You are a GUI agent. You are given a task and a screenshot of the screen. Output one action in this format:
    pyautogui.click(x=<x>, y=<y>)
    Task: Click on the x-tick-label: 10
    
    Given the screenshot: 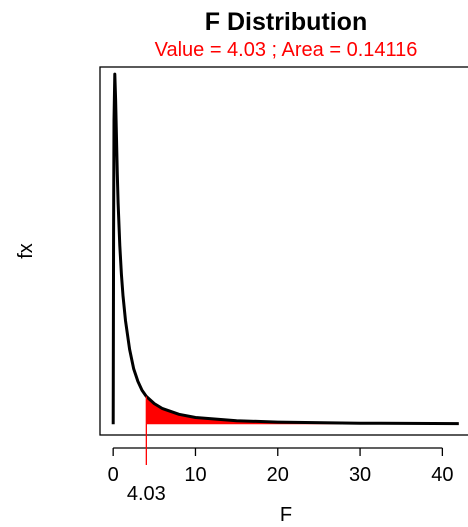 What is the action you would take?
    pyautogui.click(x=195, y=475)
    